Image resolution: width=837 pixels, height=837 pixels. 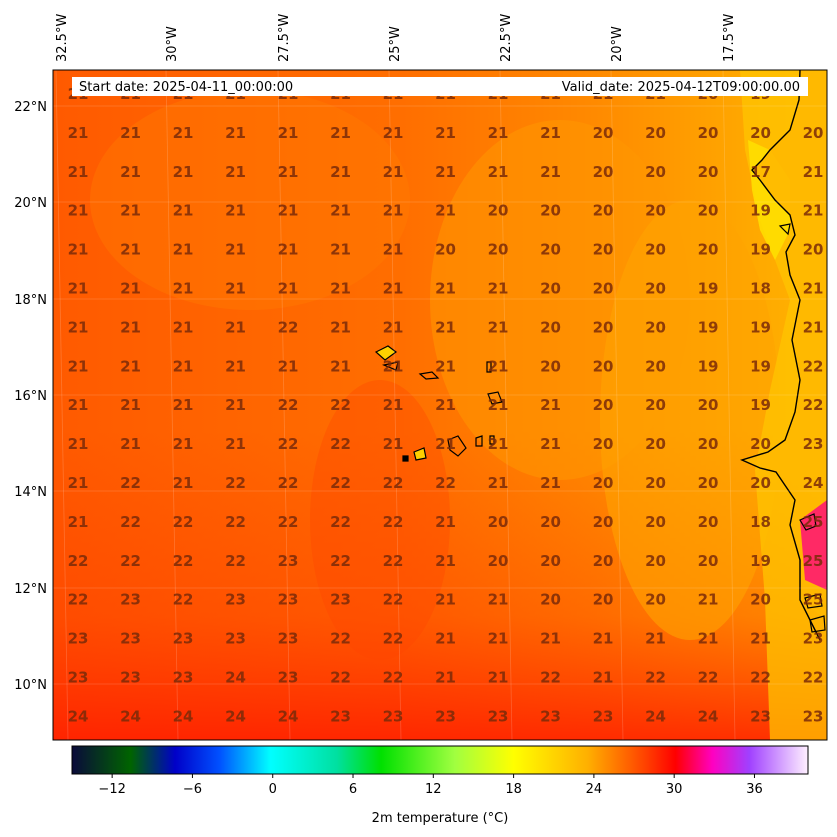 What do you see at coordinates (780, 355) in the screenshot?
I see `coastline` at bounding box center [780, 355].